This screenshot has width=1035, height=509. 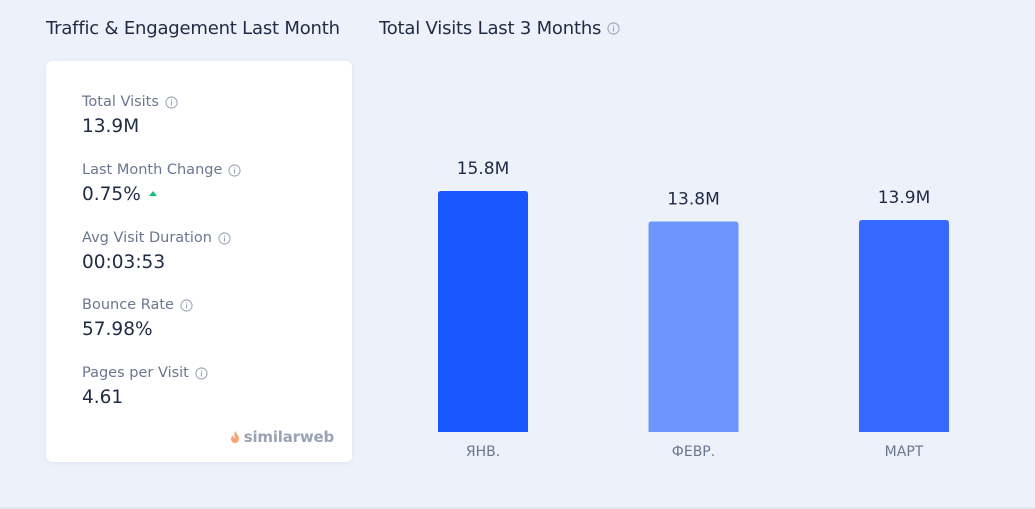 I want to click on metric-label-avg-visit-duration: Avg Visit Duration, so click(x=156, y=238).